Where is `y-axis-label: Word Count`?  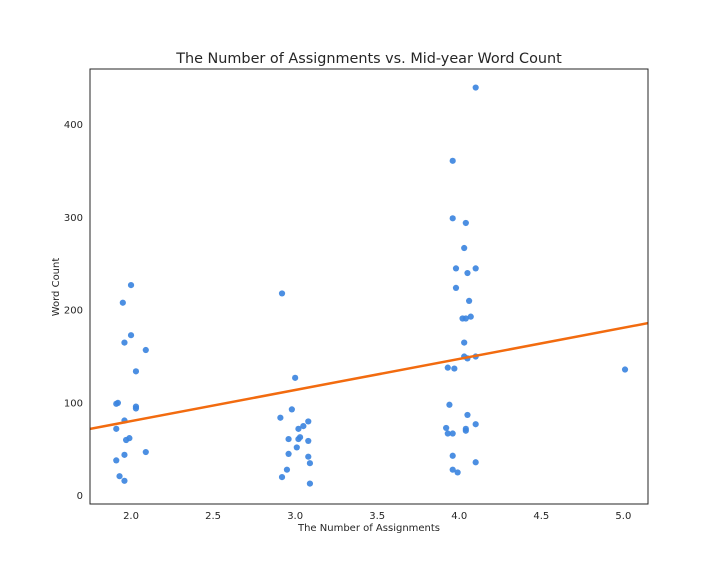
y-axis-label: Word Count is located at coordinates (56, 287).